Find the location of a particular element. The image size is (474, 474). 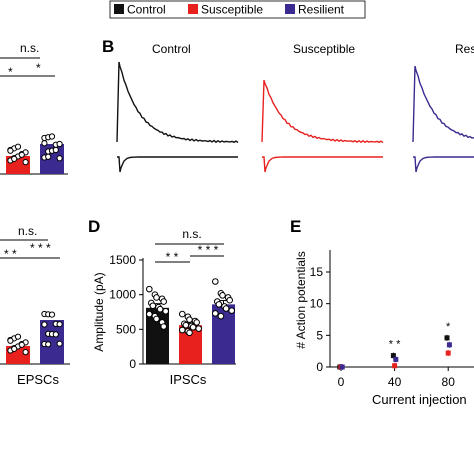

trace-title-resilient: Resi is located at coordinates (464, 49).